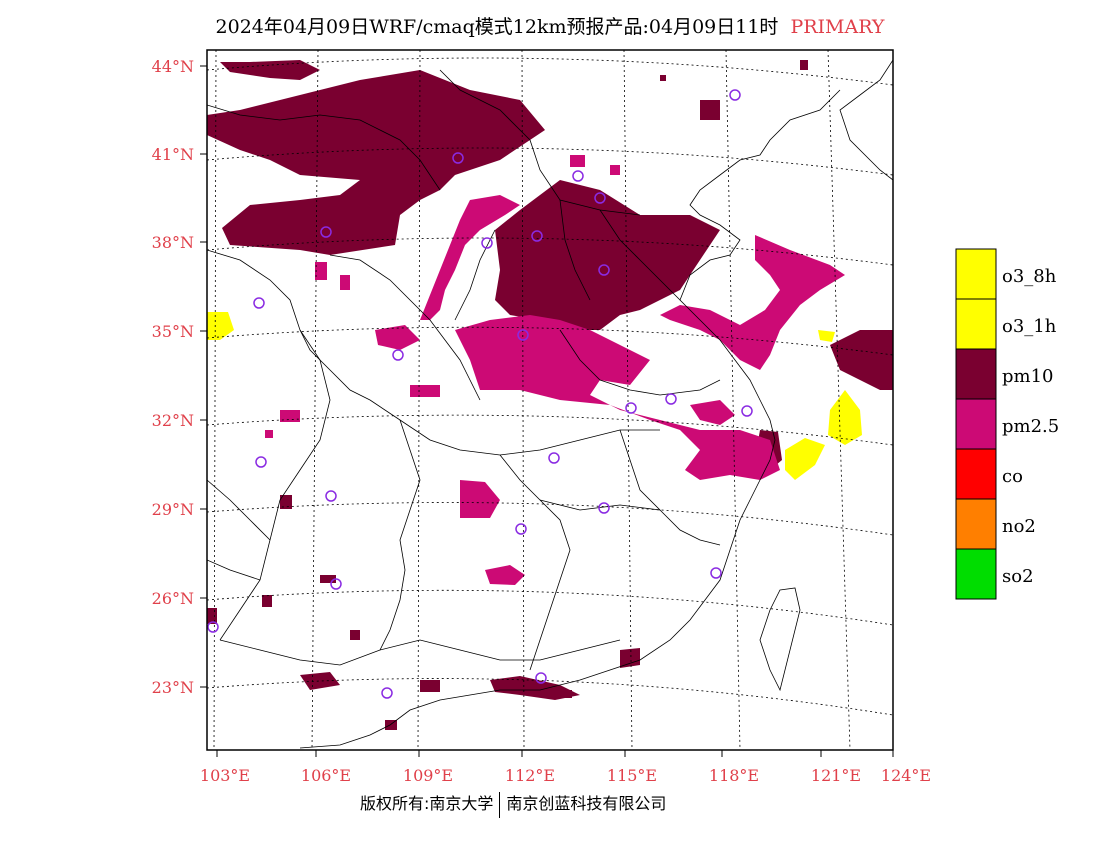 The width and height of the screenshot is (1100, 850). I want to click on legend-label-o31h: o3_1h, so click(1029, 326).